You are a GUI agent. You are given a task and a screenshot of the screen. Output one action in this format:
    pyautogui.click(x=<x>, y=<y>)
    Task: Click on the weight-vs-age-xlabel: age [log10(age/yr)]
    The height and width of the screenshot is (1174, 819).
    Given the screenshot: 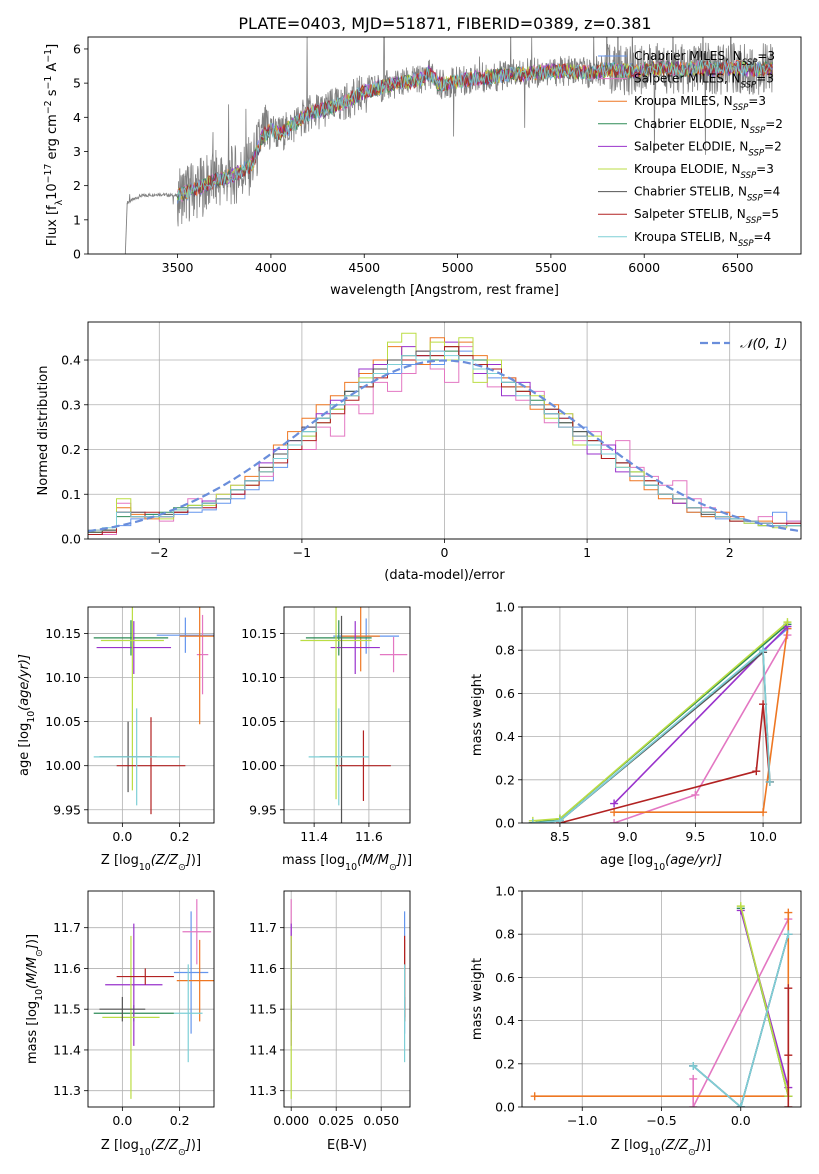 What is the action you would take?
    pyautogui.click(x=661, y=863)
    